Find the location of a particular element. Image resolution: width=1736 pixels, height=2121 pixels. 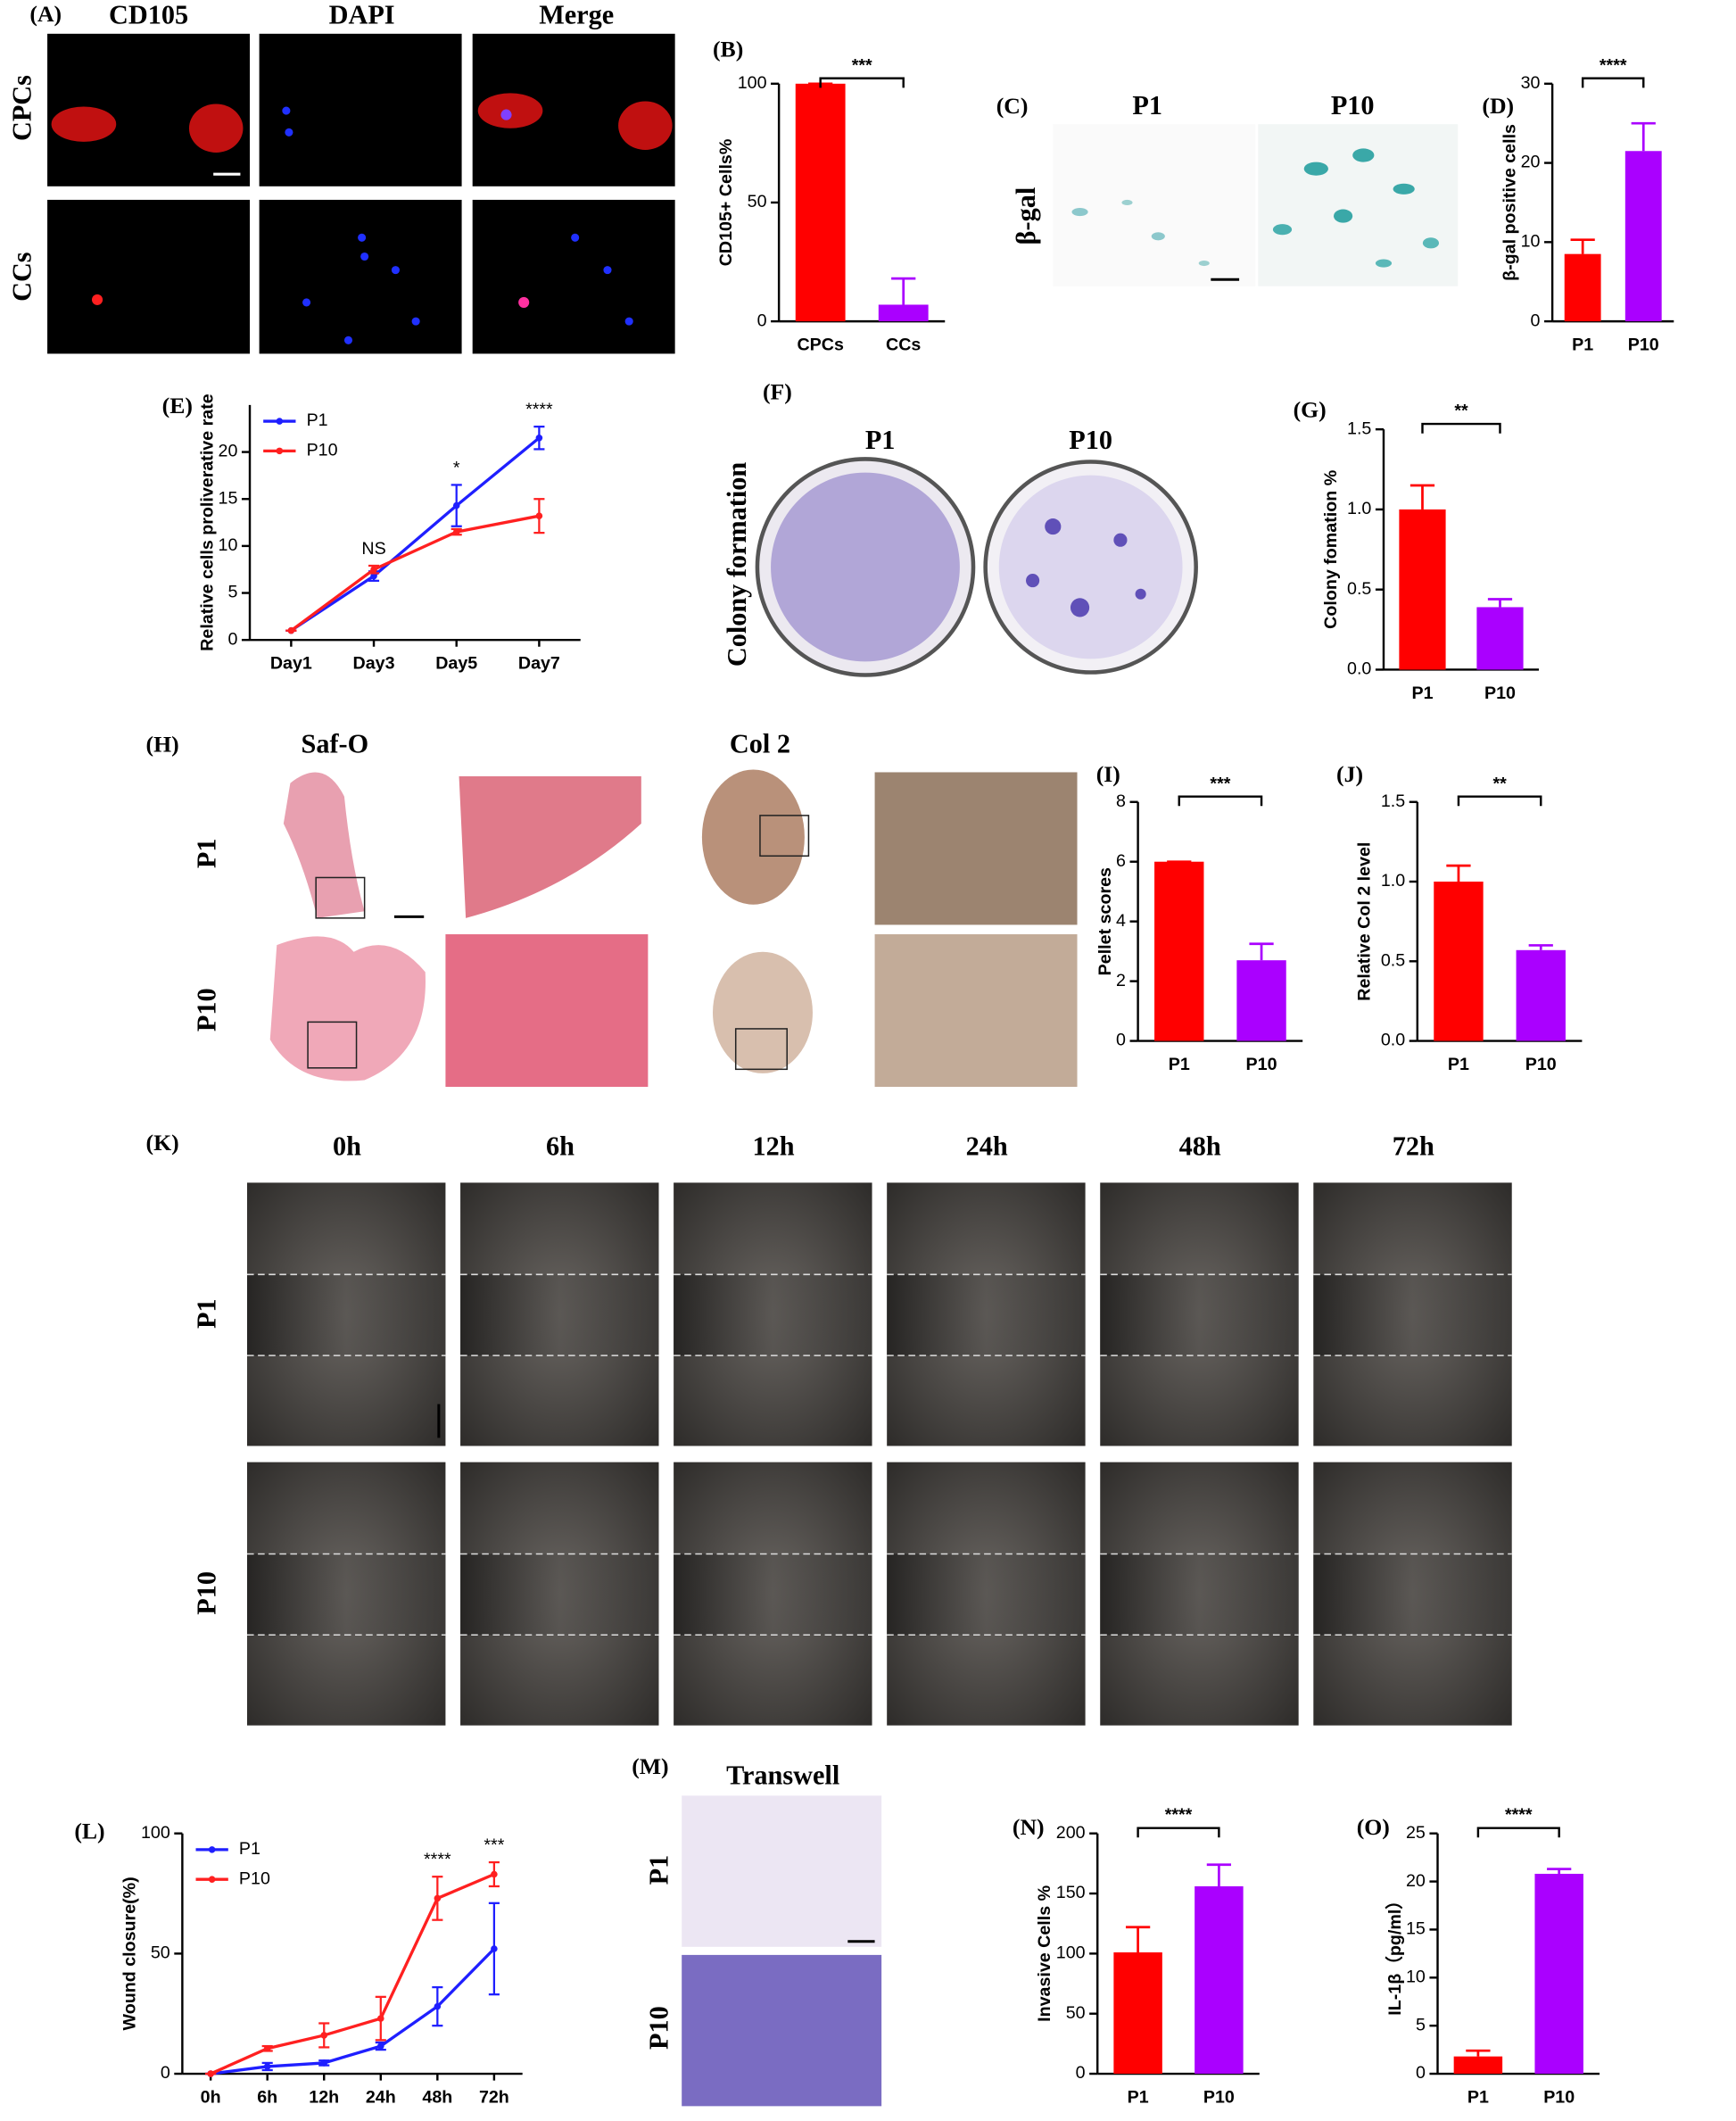

y-tick-label: 100 is located at coordinates (155, 1833).